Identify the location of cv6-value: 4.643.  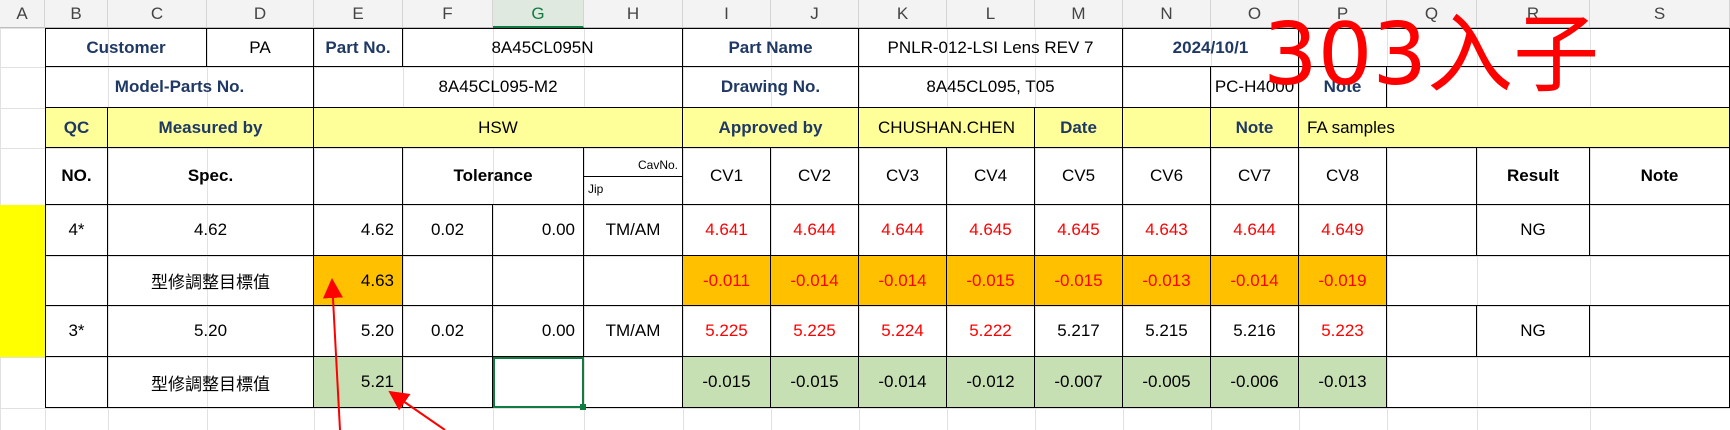
(1167, 230).